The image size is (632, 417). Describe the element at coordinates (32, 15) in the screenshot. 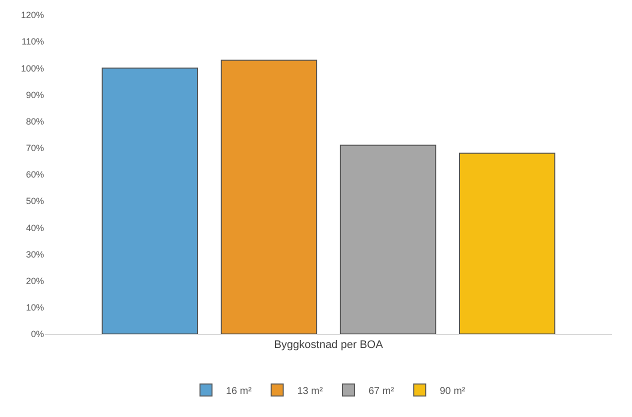

I see `y-tick-label: 120%` at that location.